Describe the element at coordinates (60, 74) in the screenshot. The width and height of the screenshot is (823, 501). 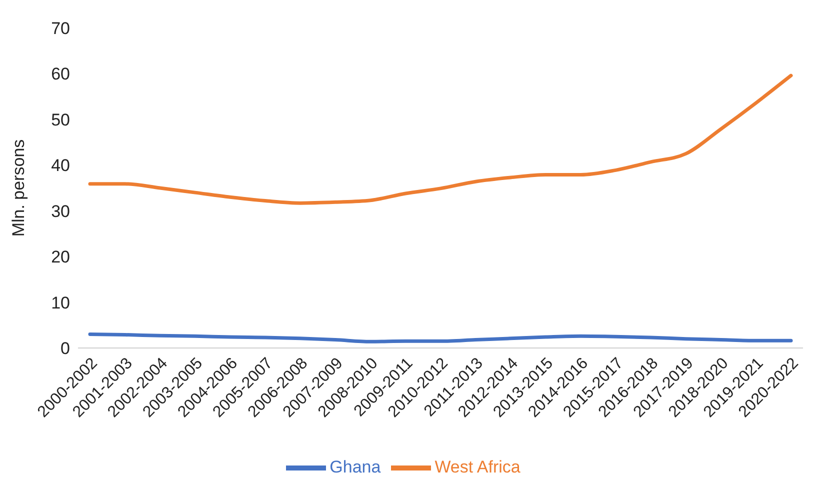
I see `y-tick-label: 60` at that location.